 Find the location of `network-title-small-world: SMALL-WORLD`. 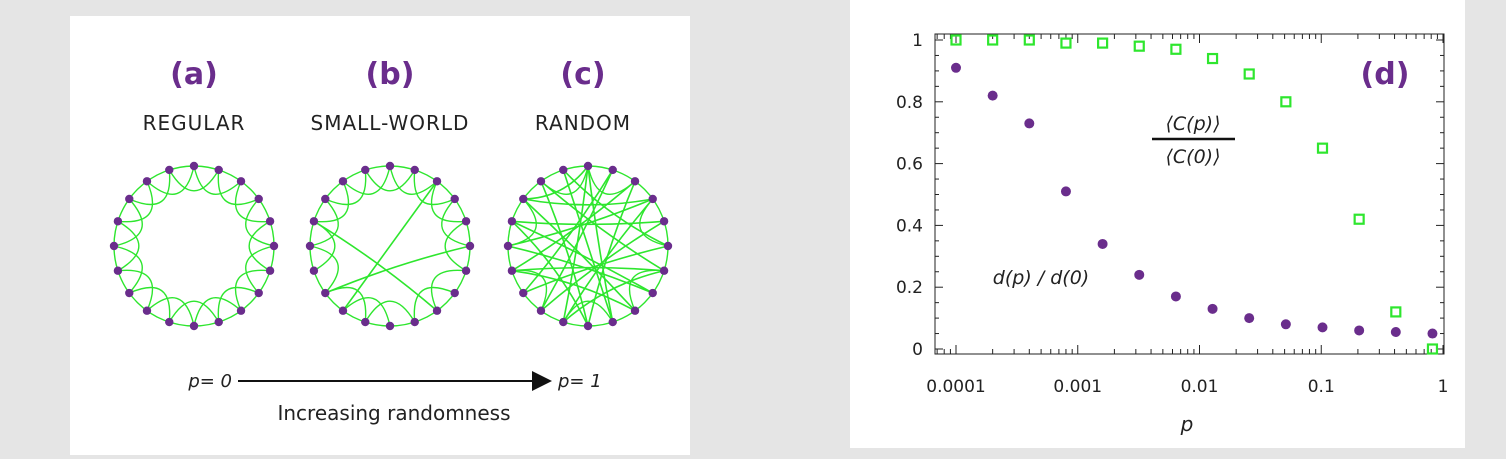

network-title-small-world: SMALL-WORLD is located at coordinates (390, 123).